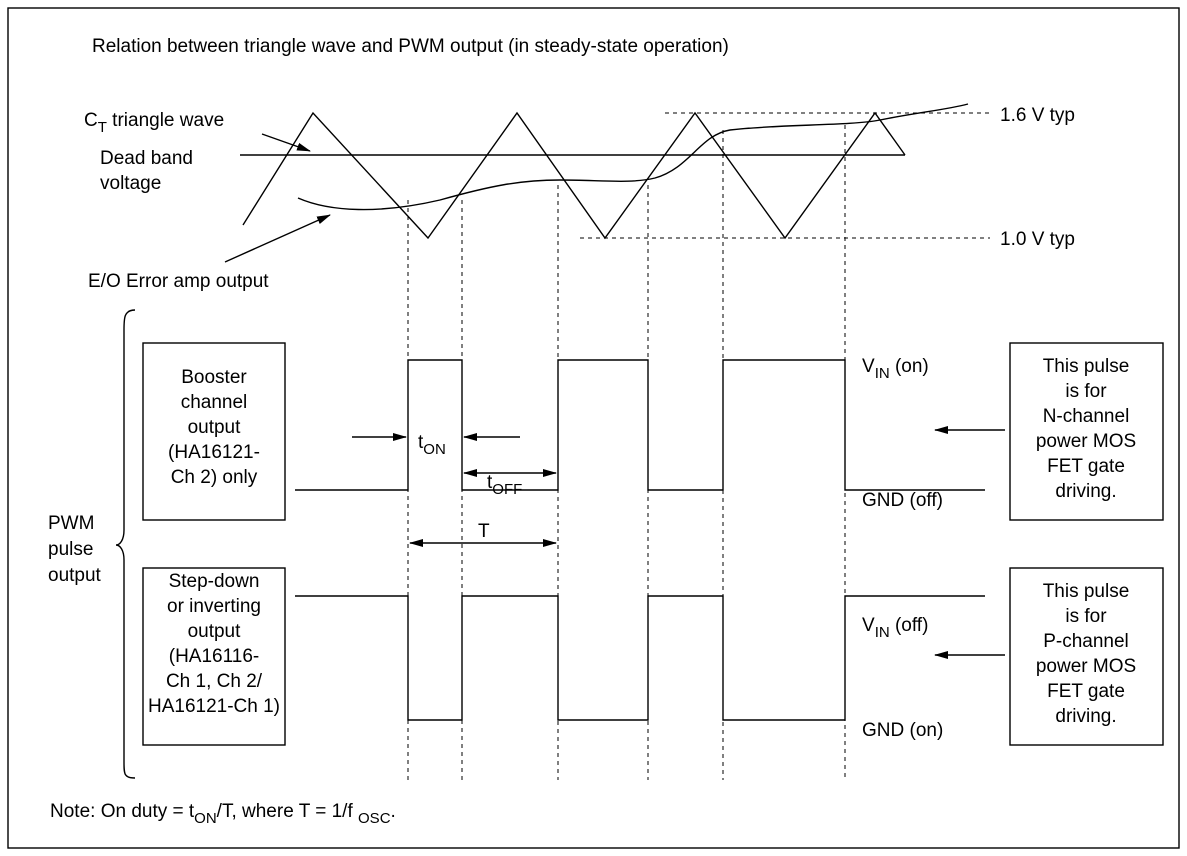  What do you see at coordinates (214, 377) in the screenshot?
I see `box-text: Booster` at bounding box center [214, 377].